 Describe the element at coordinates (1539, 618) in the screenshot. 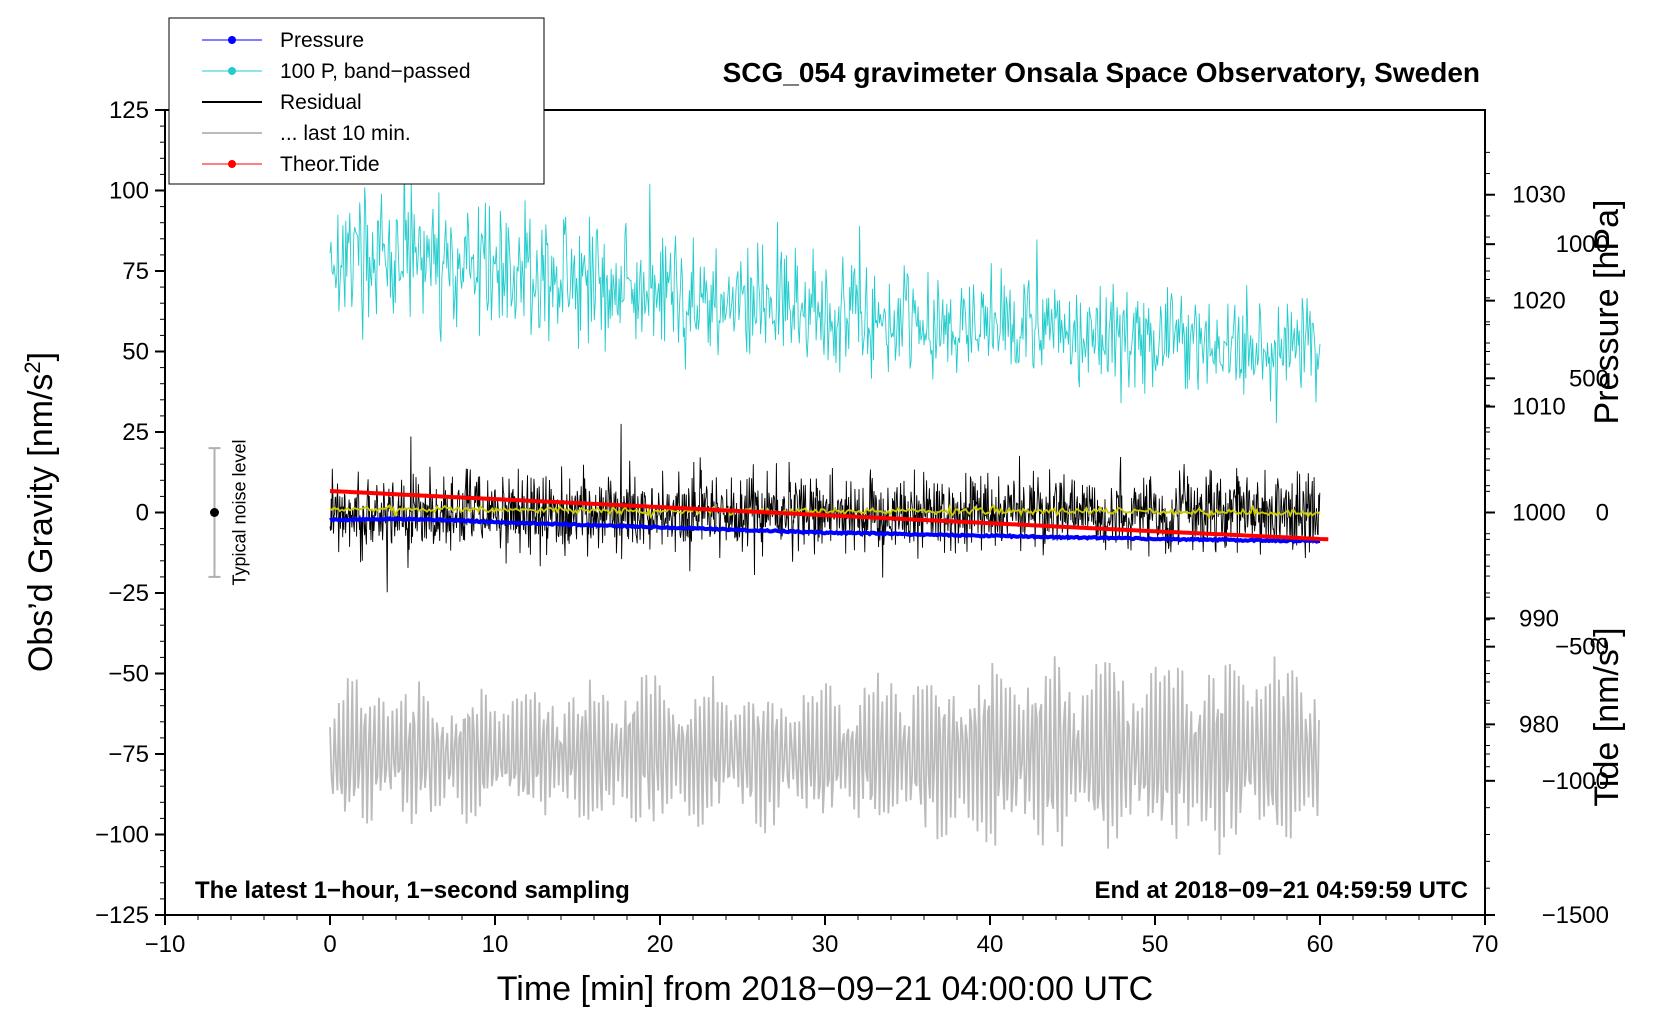

I see `pressure-tick-label: 990` at that location.